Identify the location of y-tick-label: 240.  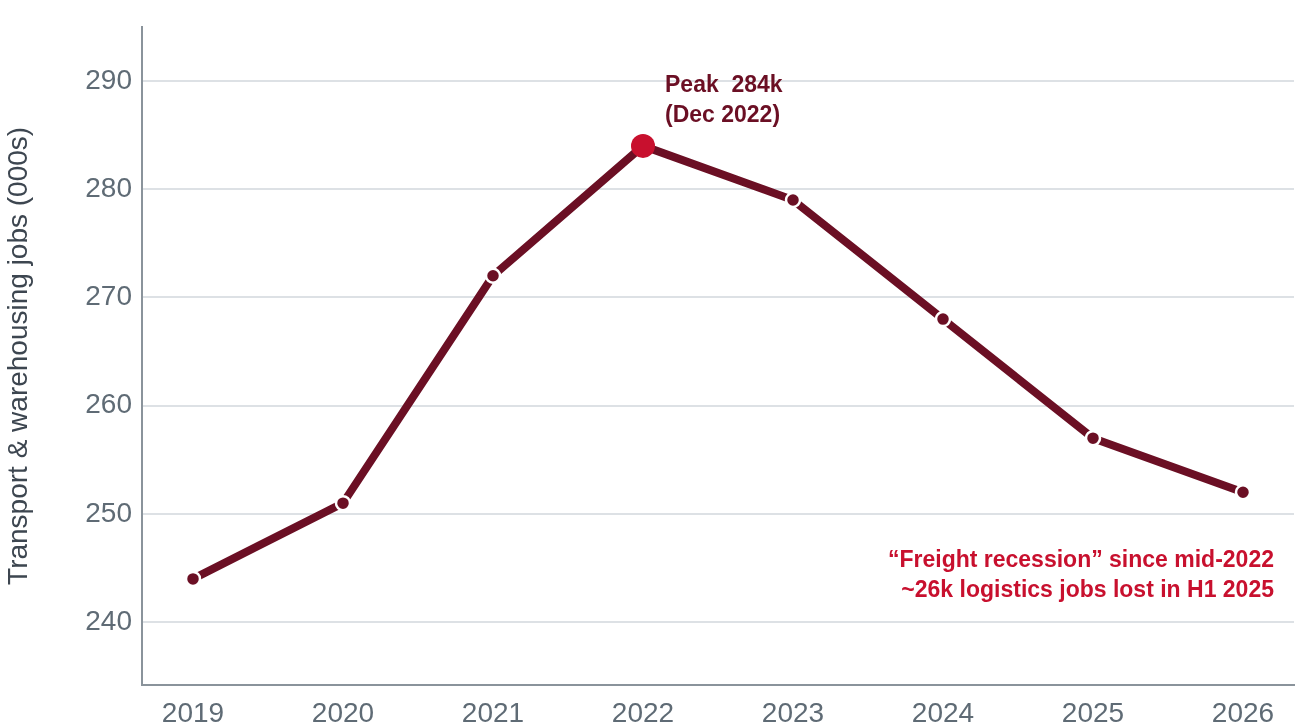
(108, 620).